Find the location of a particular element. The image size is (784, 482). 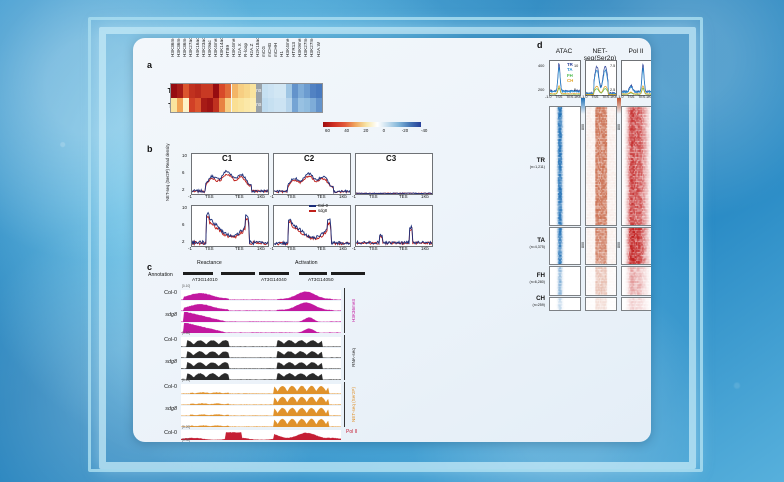

panel-c-track-name: Pol II is located at coordinates (352, 432).